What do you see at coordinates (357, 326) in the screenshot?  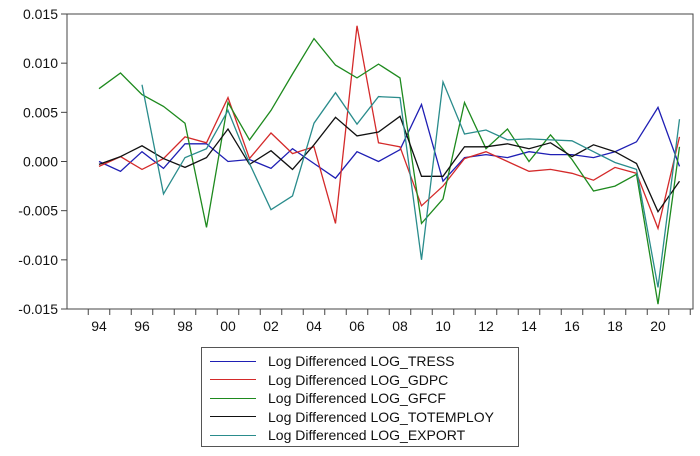 I see `x-tick-label: 06` at bounding box center [357, 326].